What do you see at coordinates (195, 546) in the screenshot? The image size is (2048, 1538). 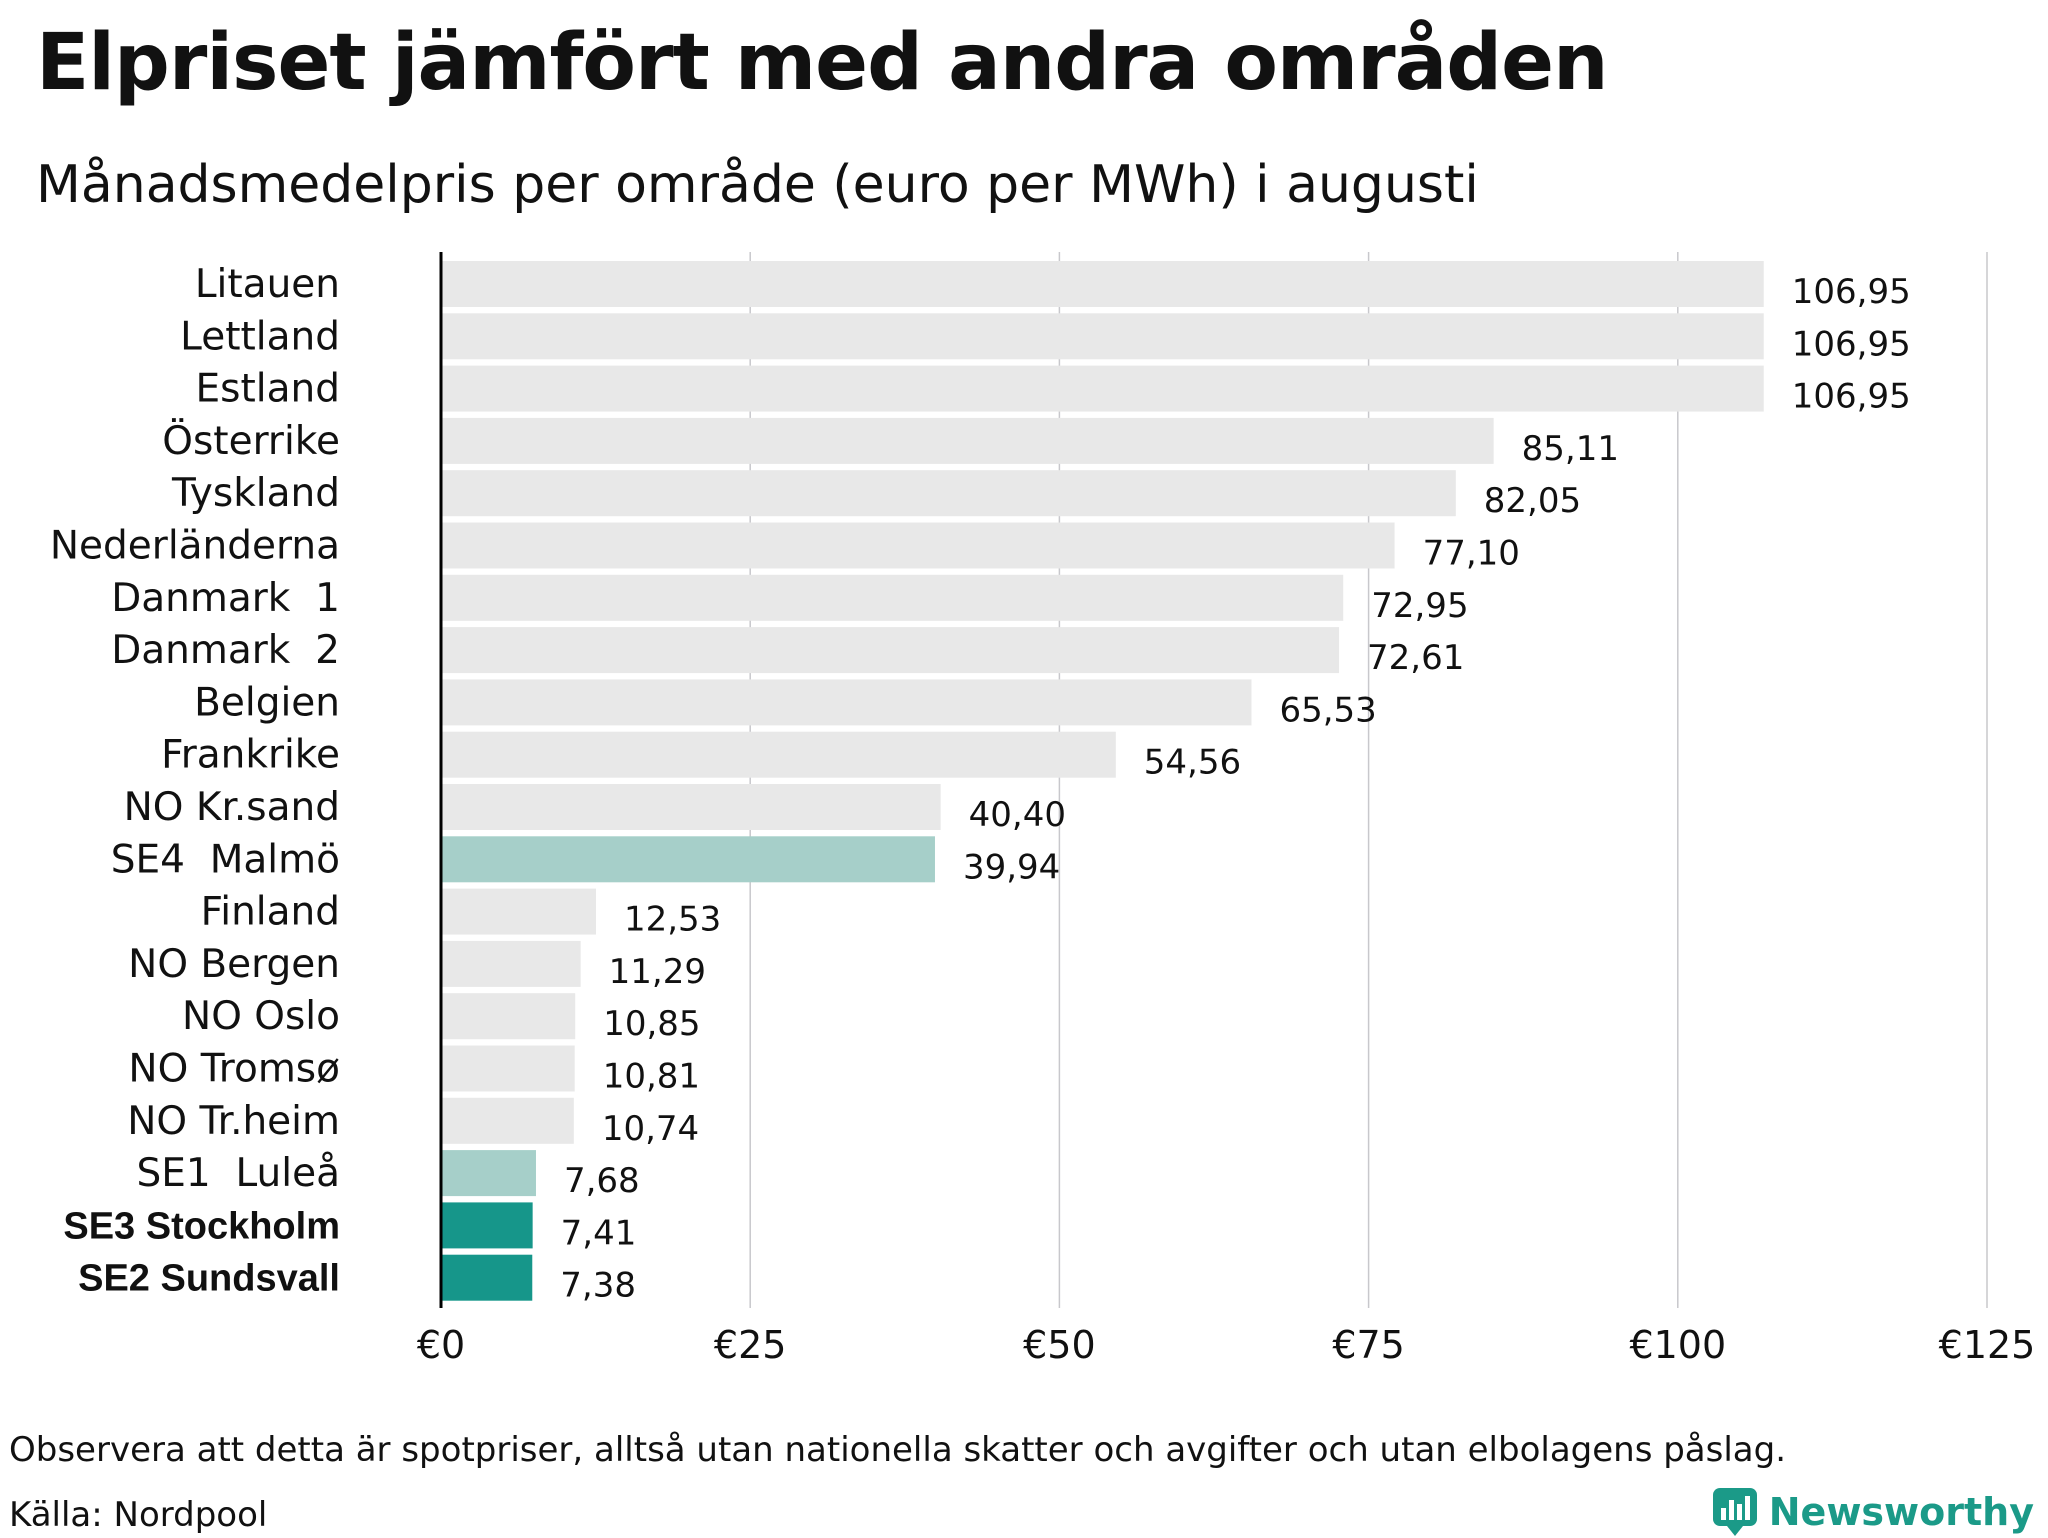 I see `category-label: Nederländerna` at bounding box center [195, 546].